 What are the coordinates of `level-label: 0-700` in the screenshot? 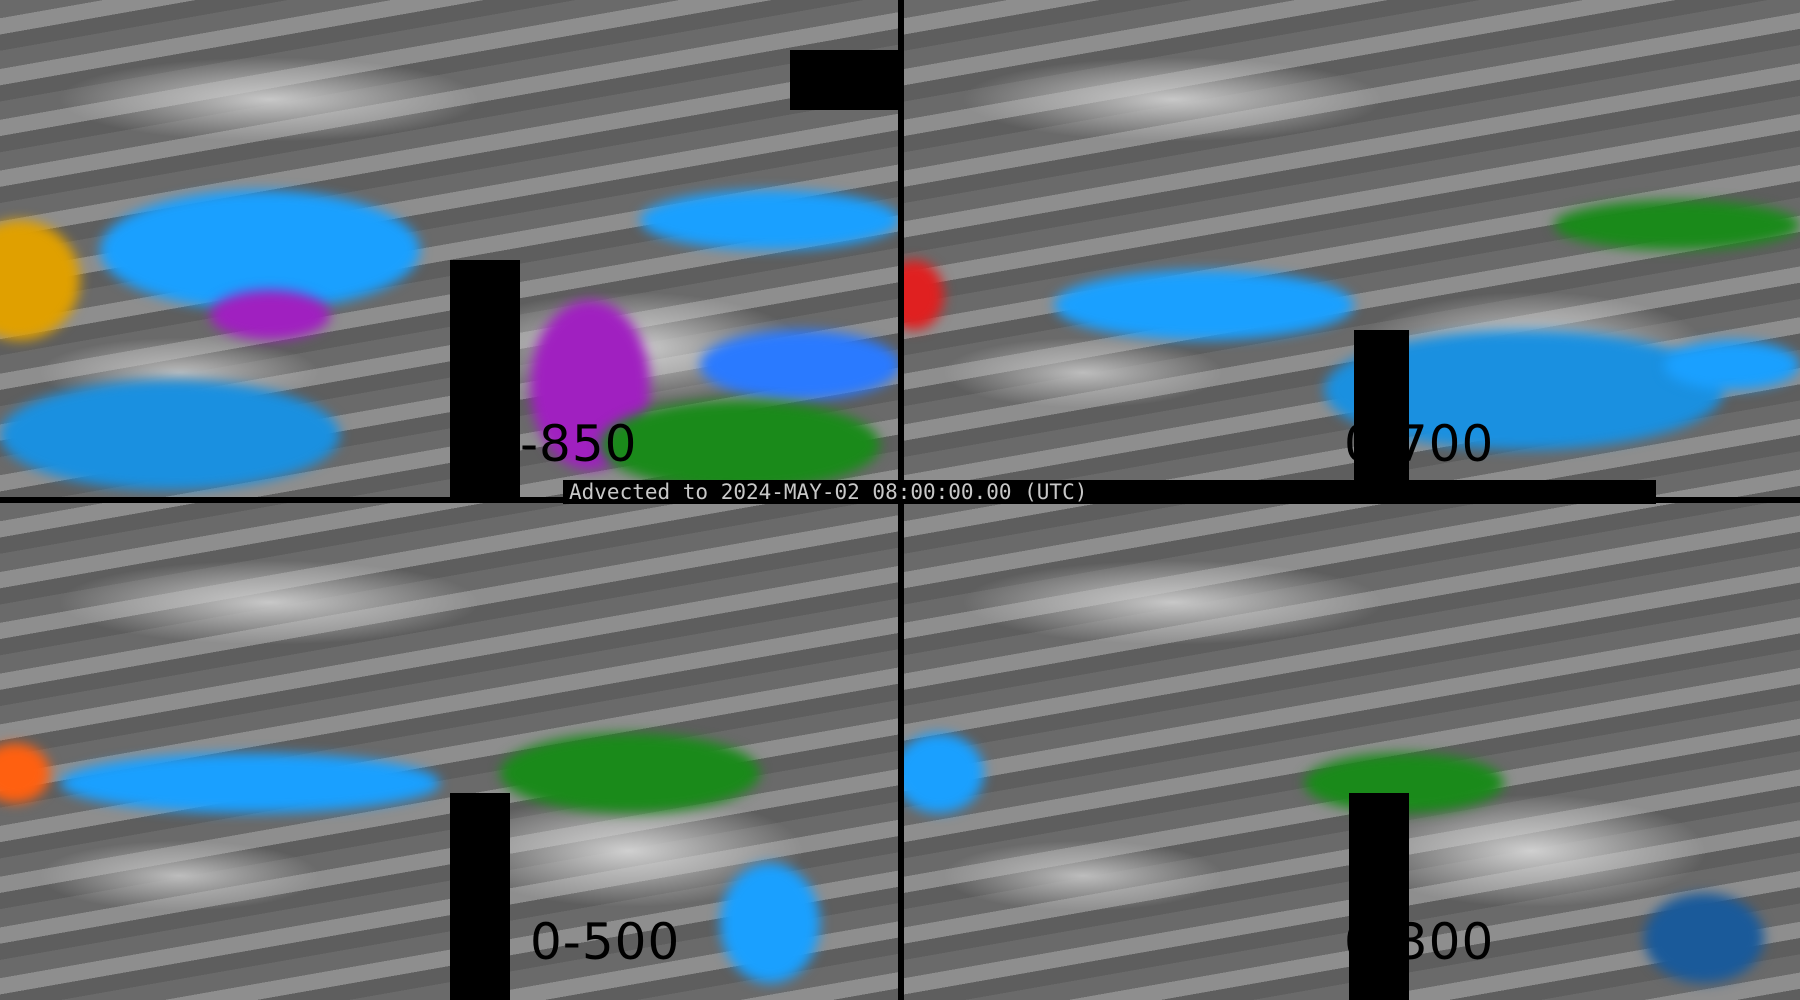 It's located at (1419, 444).